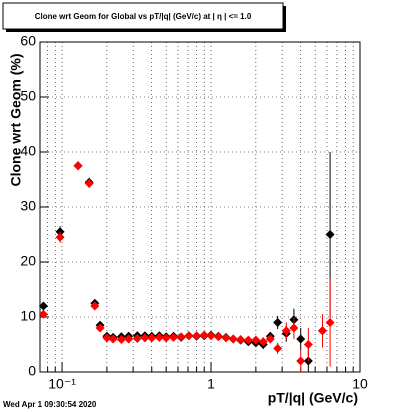 The height and width of the screenshot is (412, 400). What do you see at coordinates (28, 261) in the screenshot?
I see `y-tick-label: 20` at bounding box center [28, 261].